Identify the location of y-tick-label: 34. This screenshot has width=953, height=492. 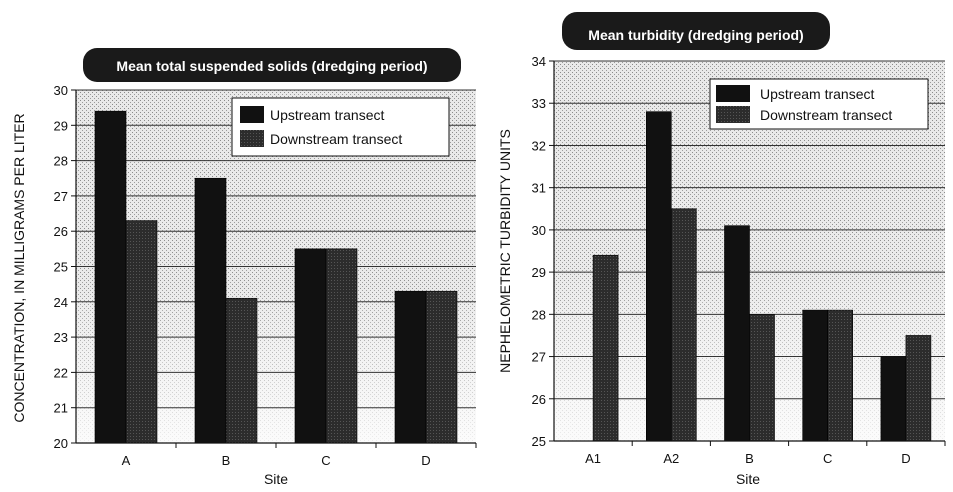
(539, 61).